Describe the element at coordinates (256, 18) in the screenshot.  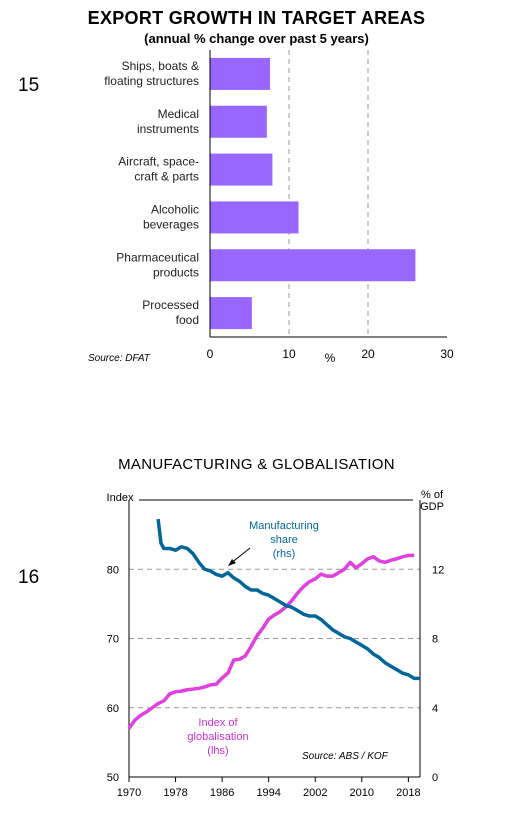
I see `chart1-title: EXPORT GROWTH IN TARGET AREAS` at that location.